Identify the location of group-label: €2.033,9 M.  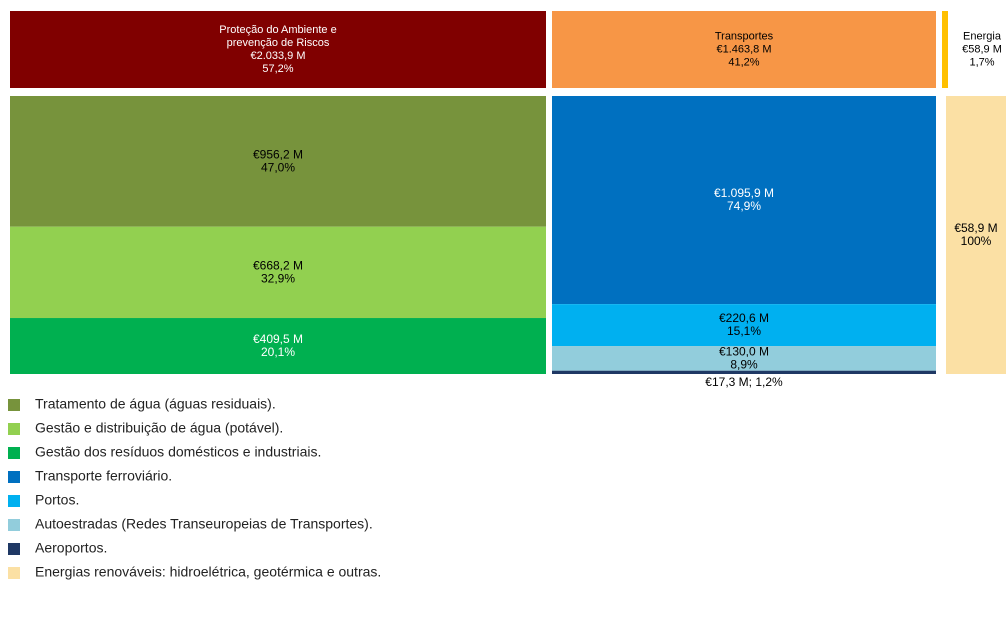
(277, 56).